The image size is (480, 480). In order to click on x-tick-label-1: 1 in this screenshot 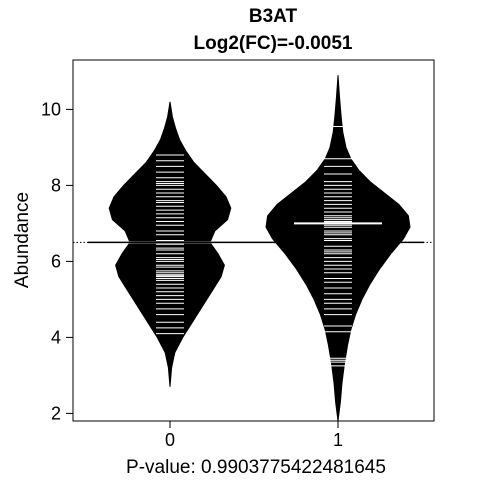, I will do `click(338, 440)`.